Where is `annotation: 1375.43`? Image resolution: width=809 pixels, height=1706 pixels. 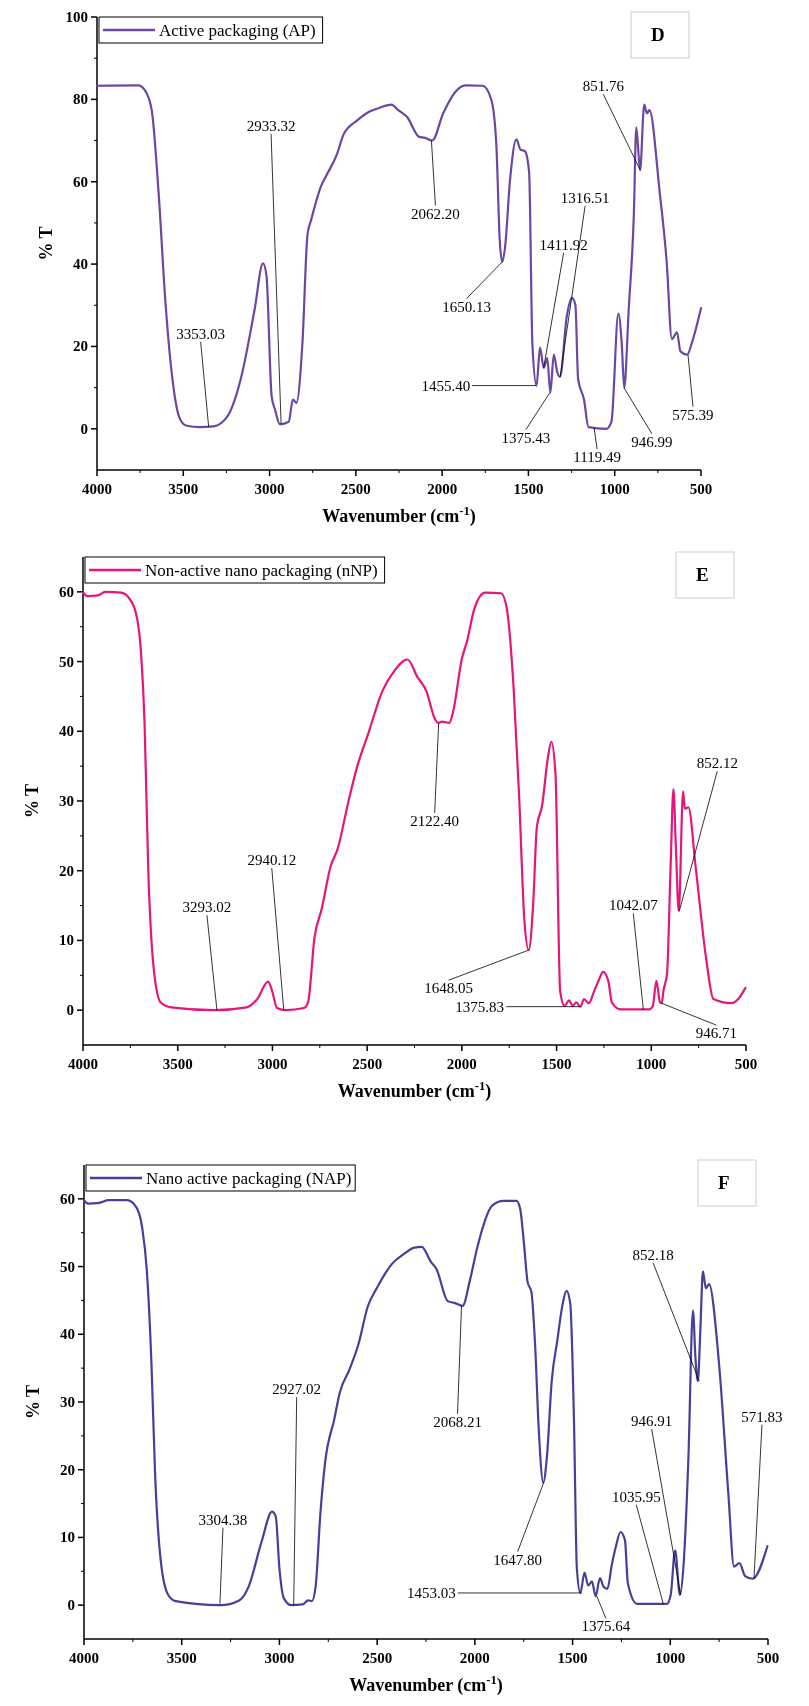
annotation: 1375.43 is located at coordinates (526, 437).